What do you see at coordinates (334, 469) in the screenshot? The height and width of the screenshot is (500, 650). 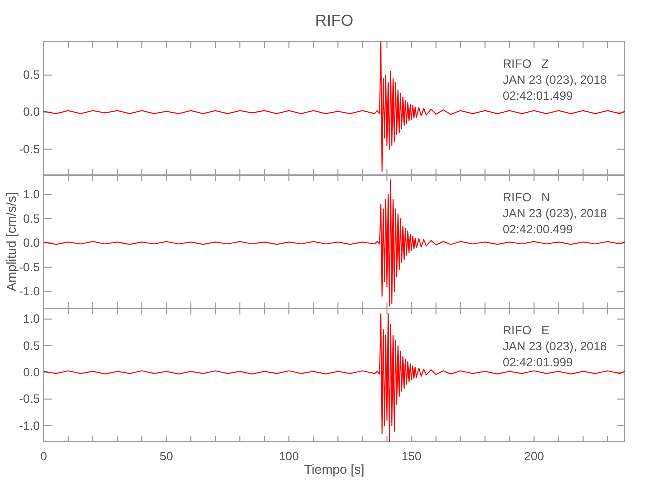 I see `x-axis-title: Tiempo [s]` at bounding box center [334, 469].